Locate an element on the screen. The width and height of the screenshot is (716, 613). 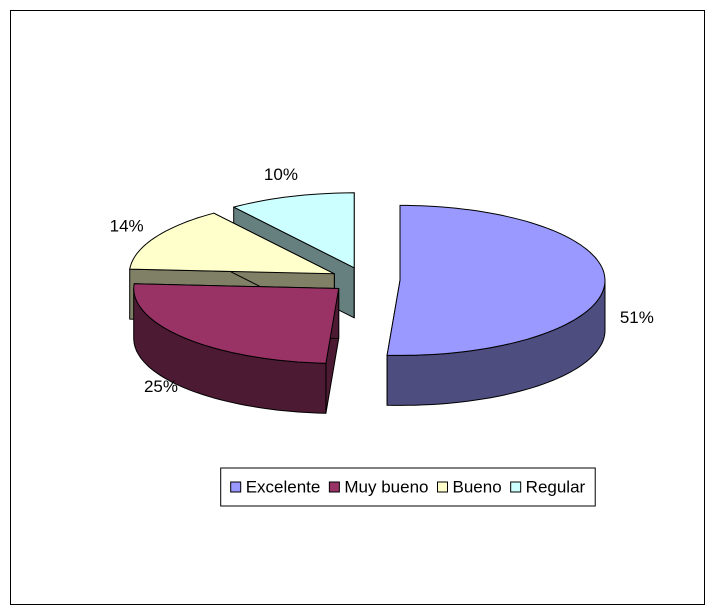
data-label: 14% is located at coordinates (127, 226).